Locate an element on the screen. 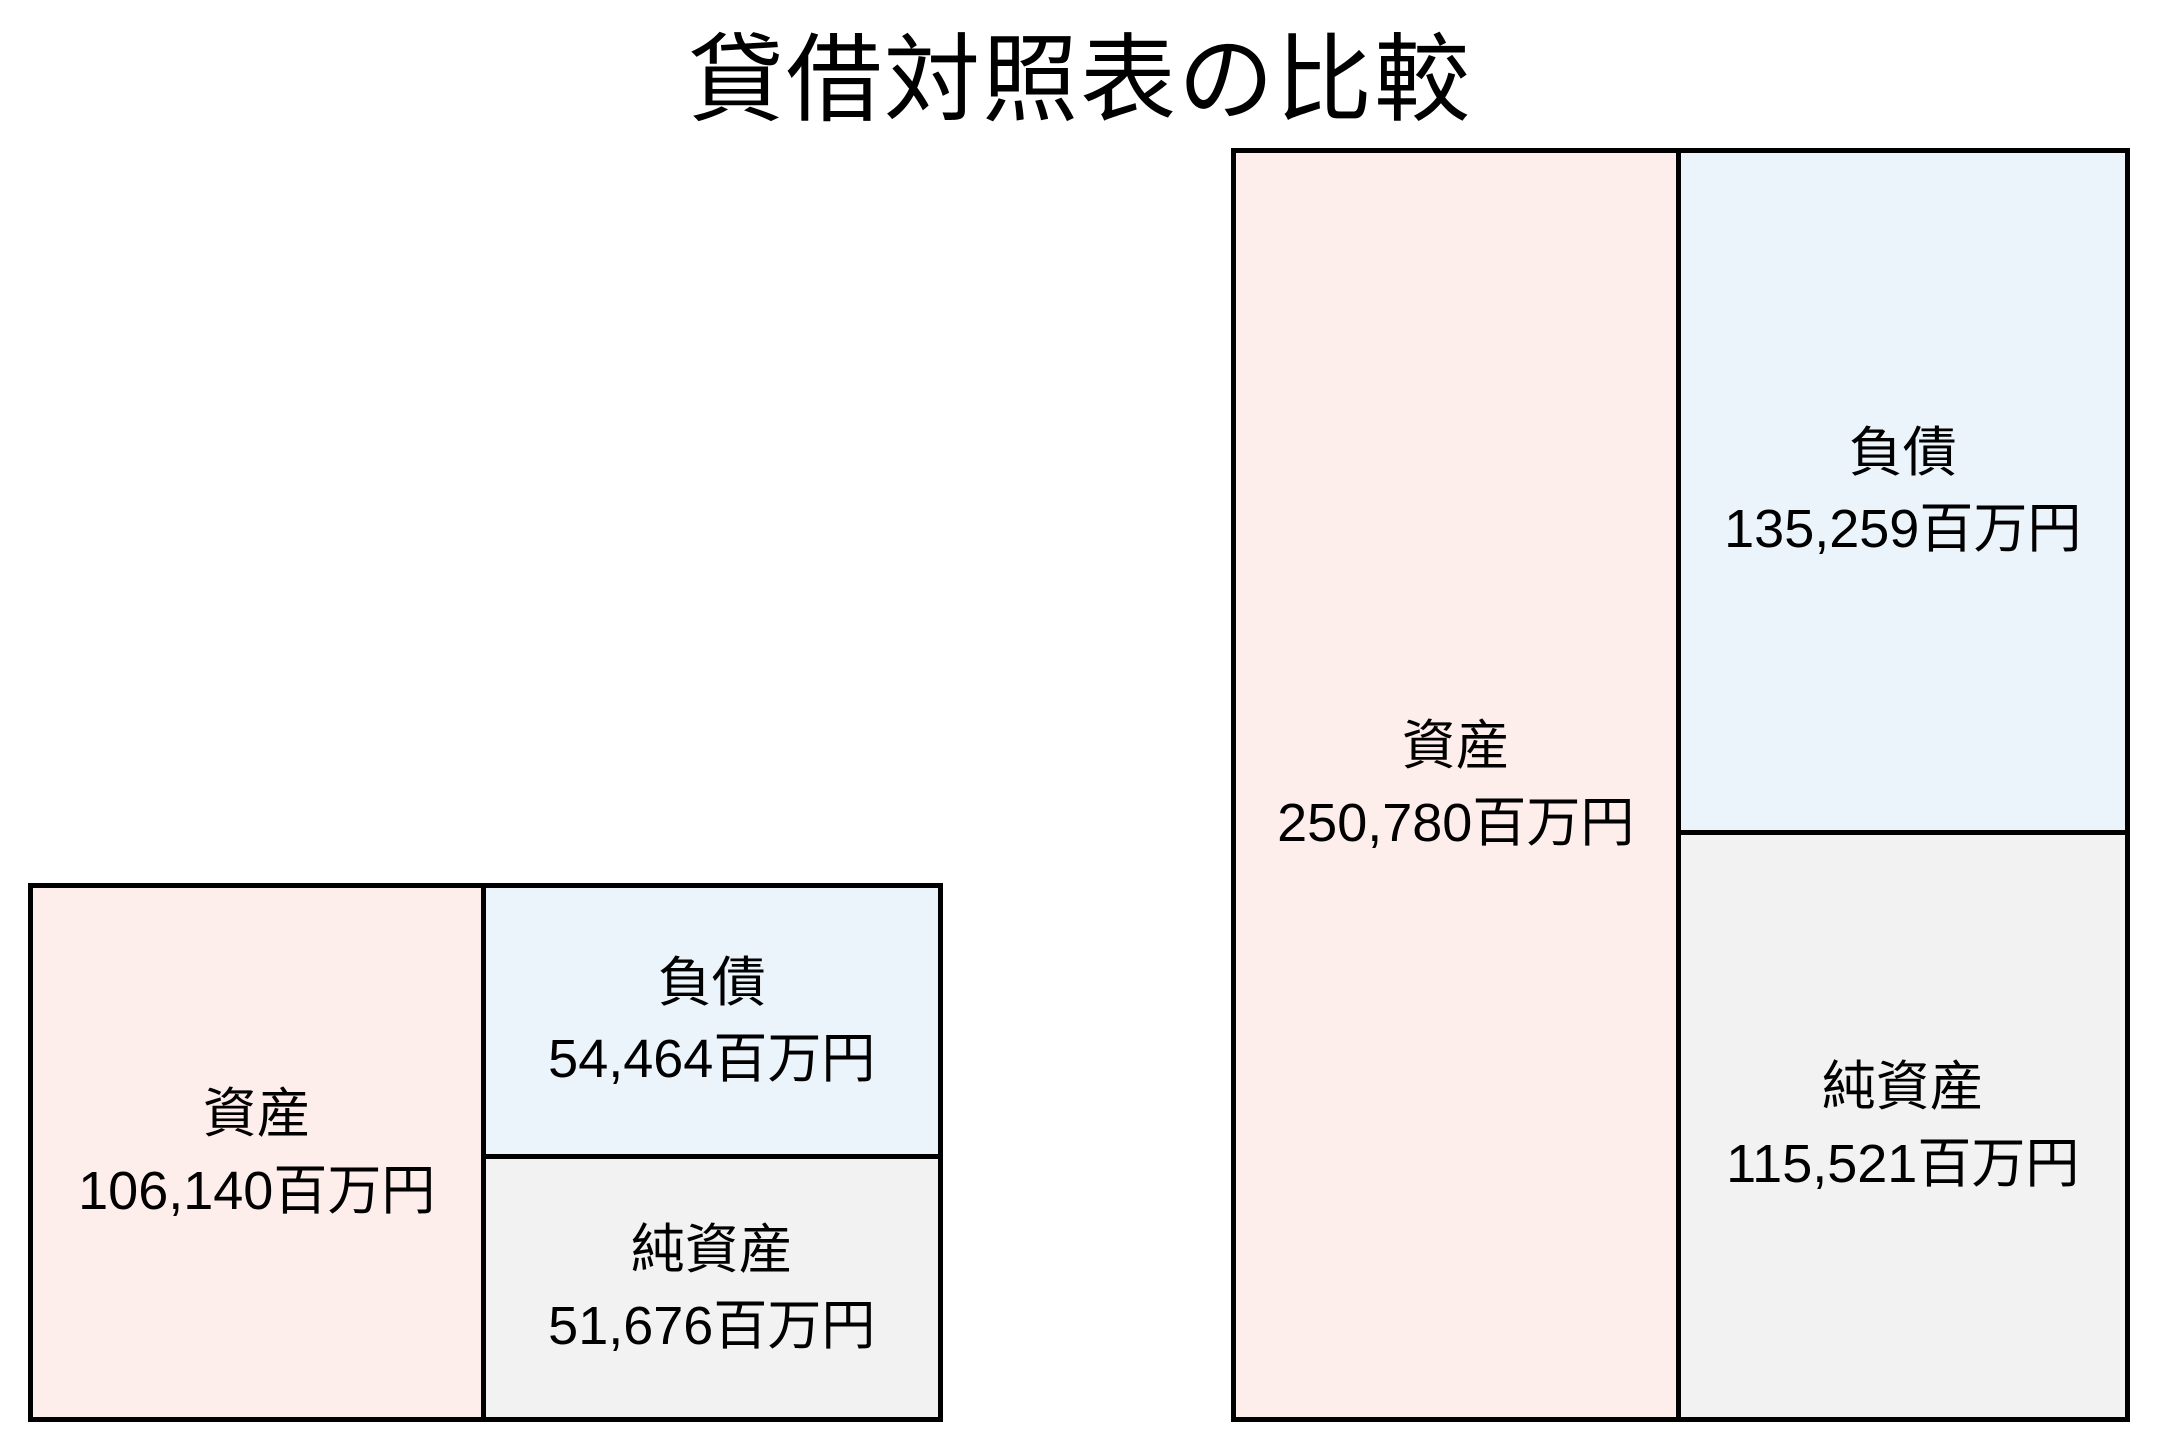  net-assets-box-large: 純資産 115,521百万円 is located at coordinates (1902, 1125).